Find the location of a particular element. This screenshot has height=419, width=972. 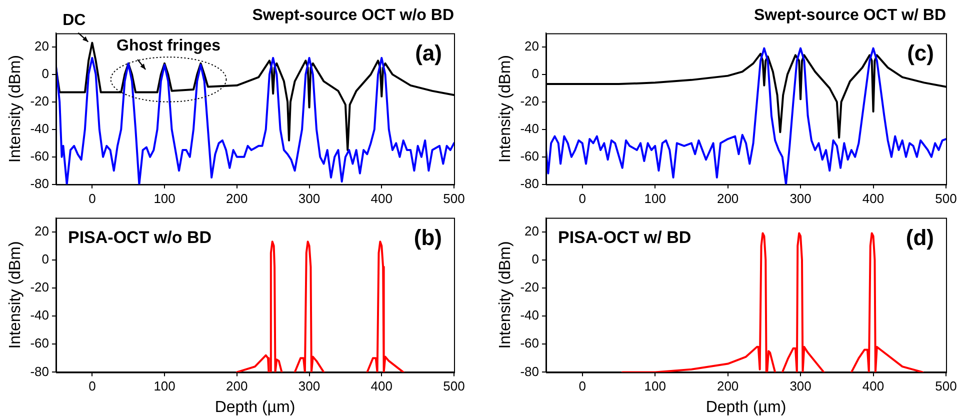

annotation: (c) is located at coordinates (920, 53).